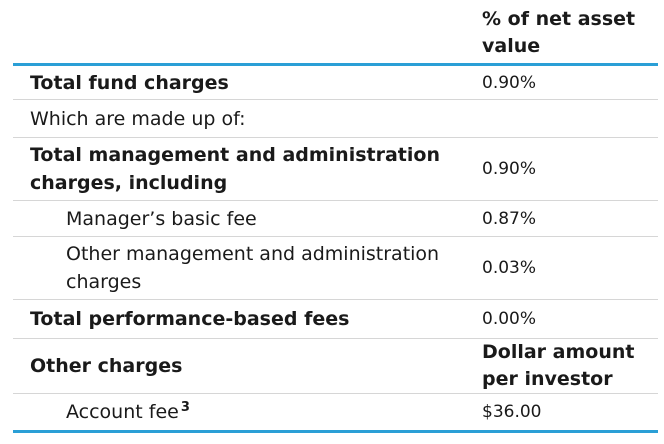 The height and width of the screenshot is (444, 664). I want to click on row-value: $36.00, so click(512, 412).